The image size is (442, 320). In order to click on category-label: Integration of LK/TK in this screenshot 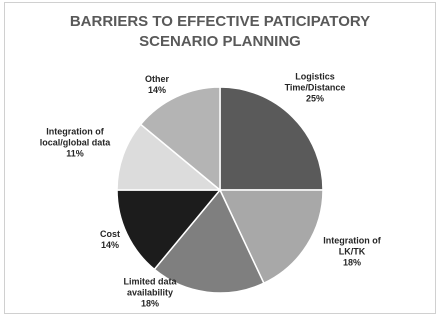, I will do `click(352, 246)`.